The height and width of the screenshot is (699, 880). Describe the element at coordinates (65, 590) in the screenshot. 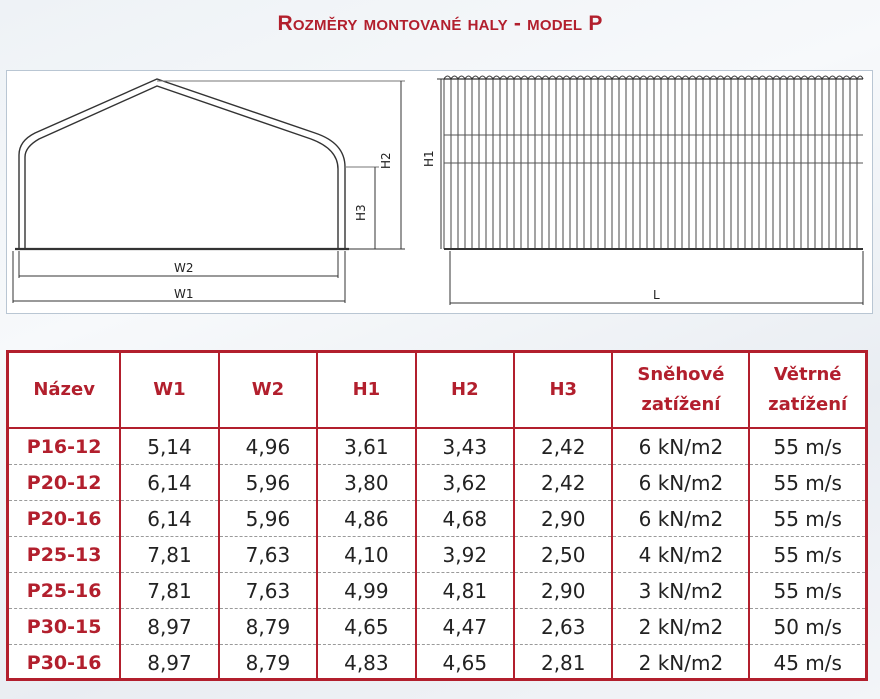

I see `model-name-cell: P25-16` at that location.